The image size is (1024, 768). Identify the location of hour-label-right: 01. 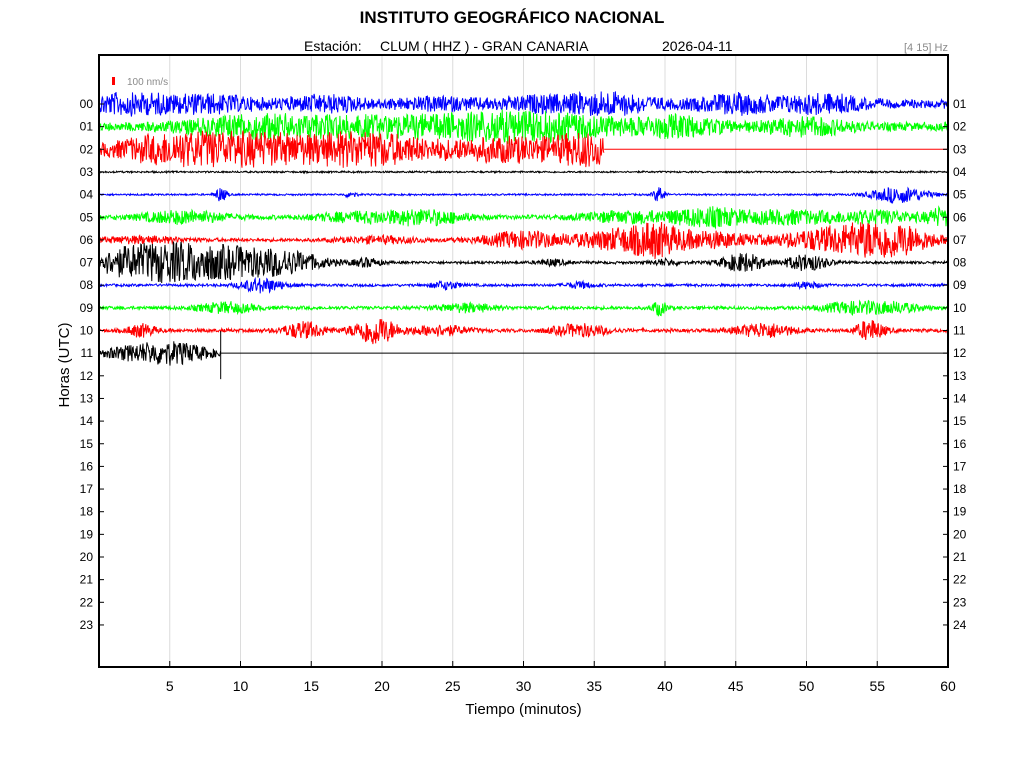
(960, 104).